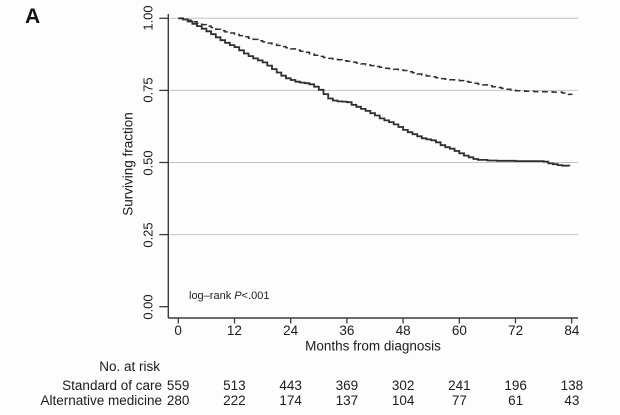  What do you see at coordinates (347, 385) in the screenshot?
I see `risk-count: 369` at bounding box center [347, 385].